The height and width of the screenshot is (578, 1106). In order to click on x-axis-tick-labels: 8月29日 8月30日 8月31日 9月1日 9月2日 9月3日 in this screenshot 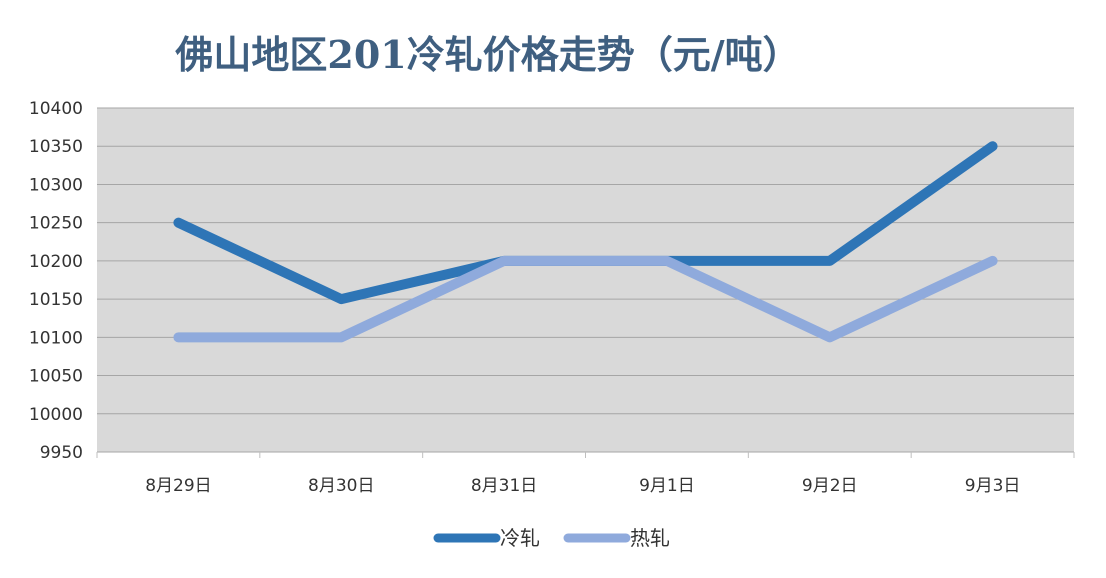, I will do `click(585, 474)`.